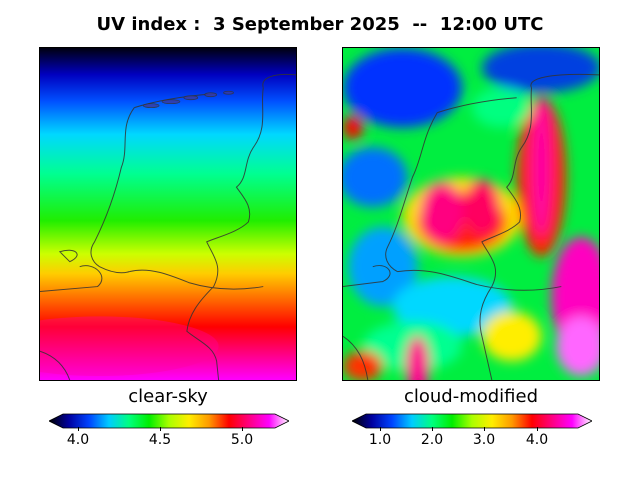 The width and height of the screenshot is (640, 480). I want to click on tick-label: 5.0, so click(242, 440).